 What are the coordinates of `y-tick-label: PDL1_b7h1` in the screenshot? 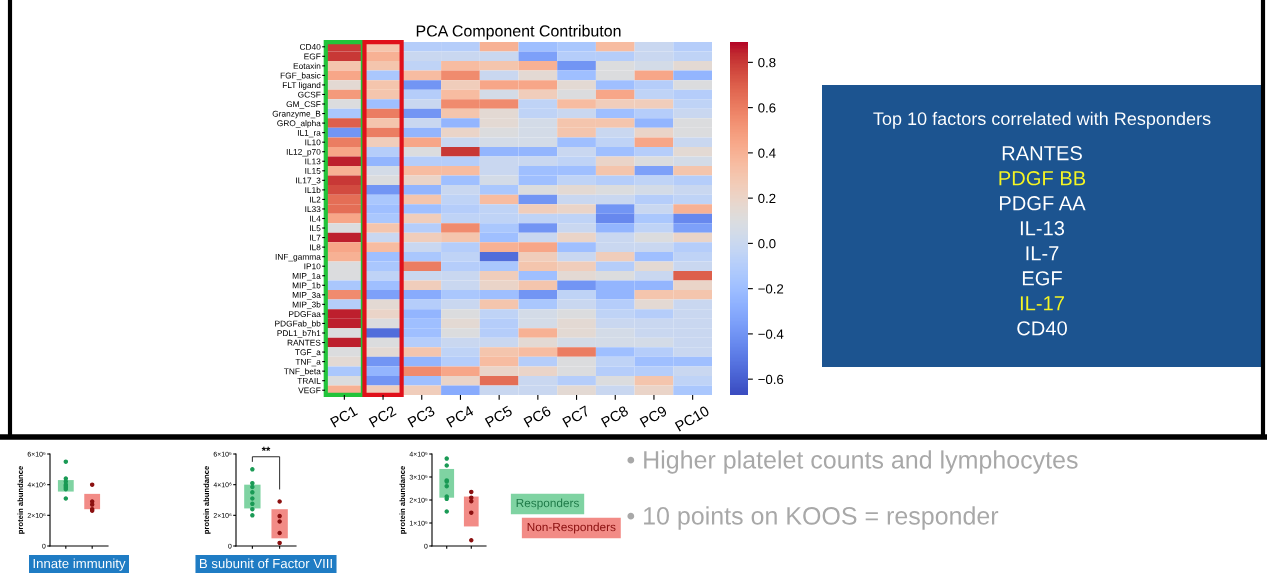 It's located at (299, 333).